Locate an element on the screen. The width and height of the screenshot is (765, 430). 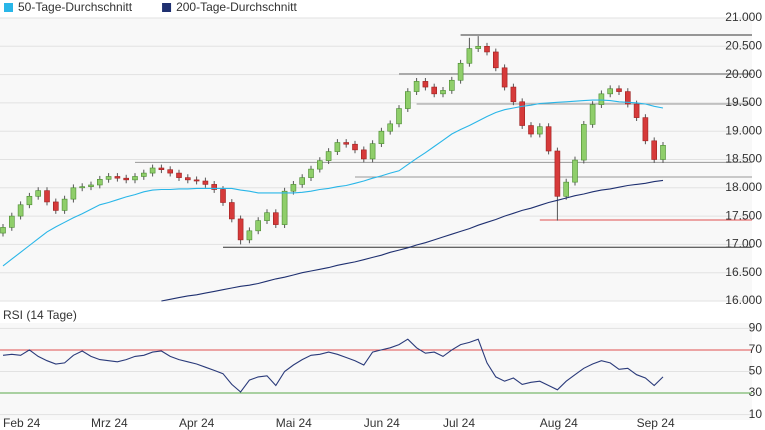
x-tick-label: Apr 24 is located at coordinates (197, 423).